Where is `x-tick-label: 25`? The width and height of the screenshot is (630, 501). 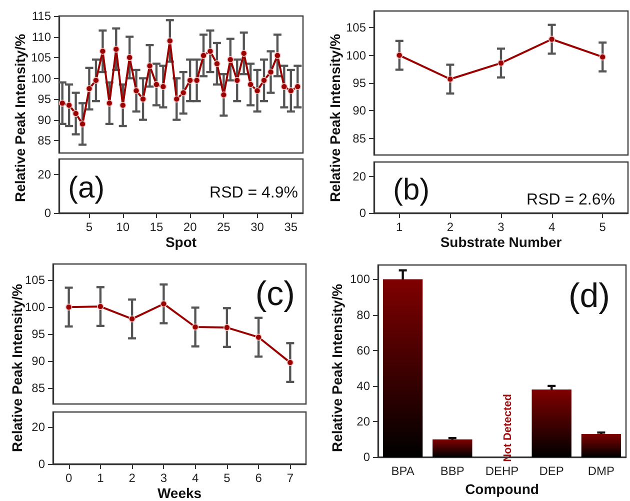
x-tick-label: 25 is located at coordinates (224, 227).